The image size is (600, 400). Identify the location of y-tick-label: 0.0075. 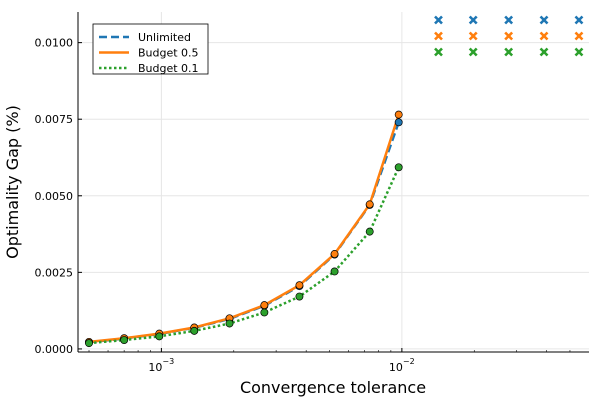
(54, 119).